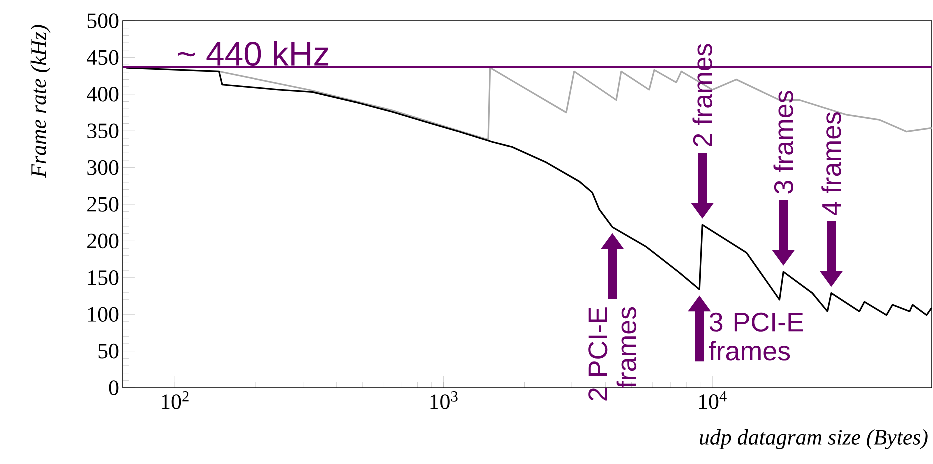  I want to click on x-axis-title: udp datagram size (Bytes), so click(814, 440).